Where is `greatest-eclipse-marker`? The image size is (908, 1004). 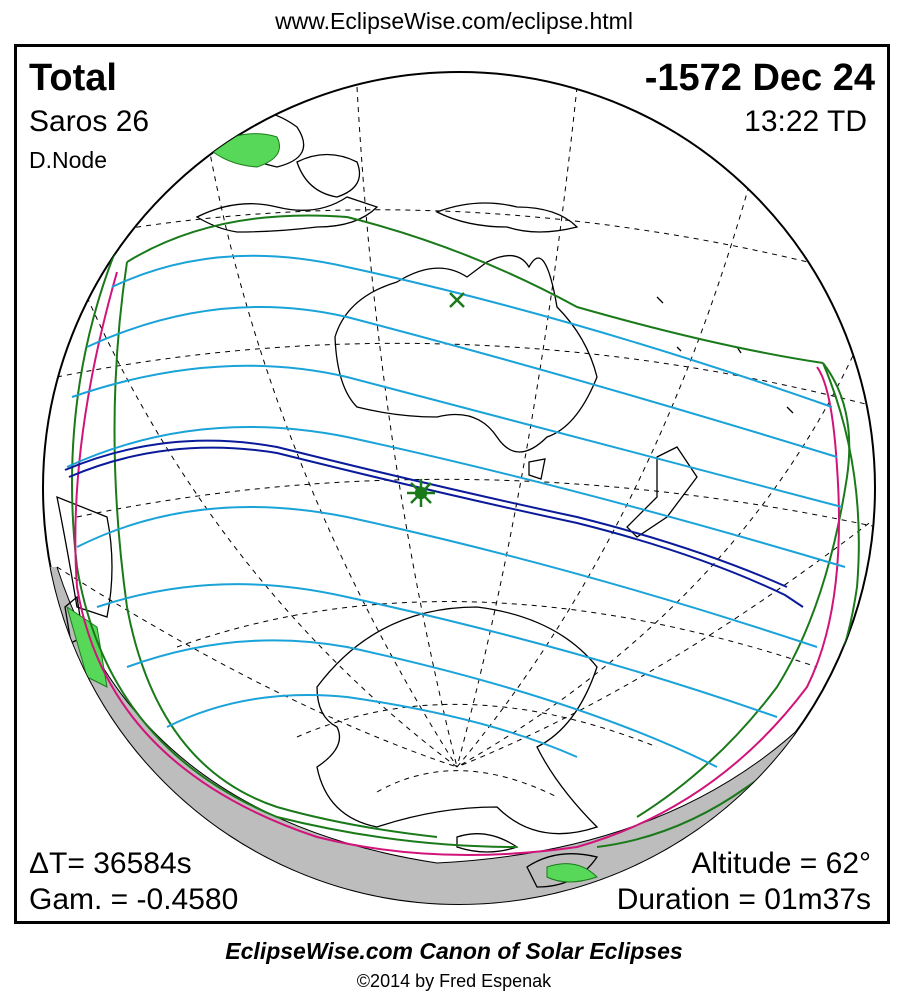 greatest-eclipse-marker is located at coordinates (421, 493).